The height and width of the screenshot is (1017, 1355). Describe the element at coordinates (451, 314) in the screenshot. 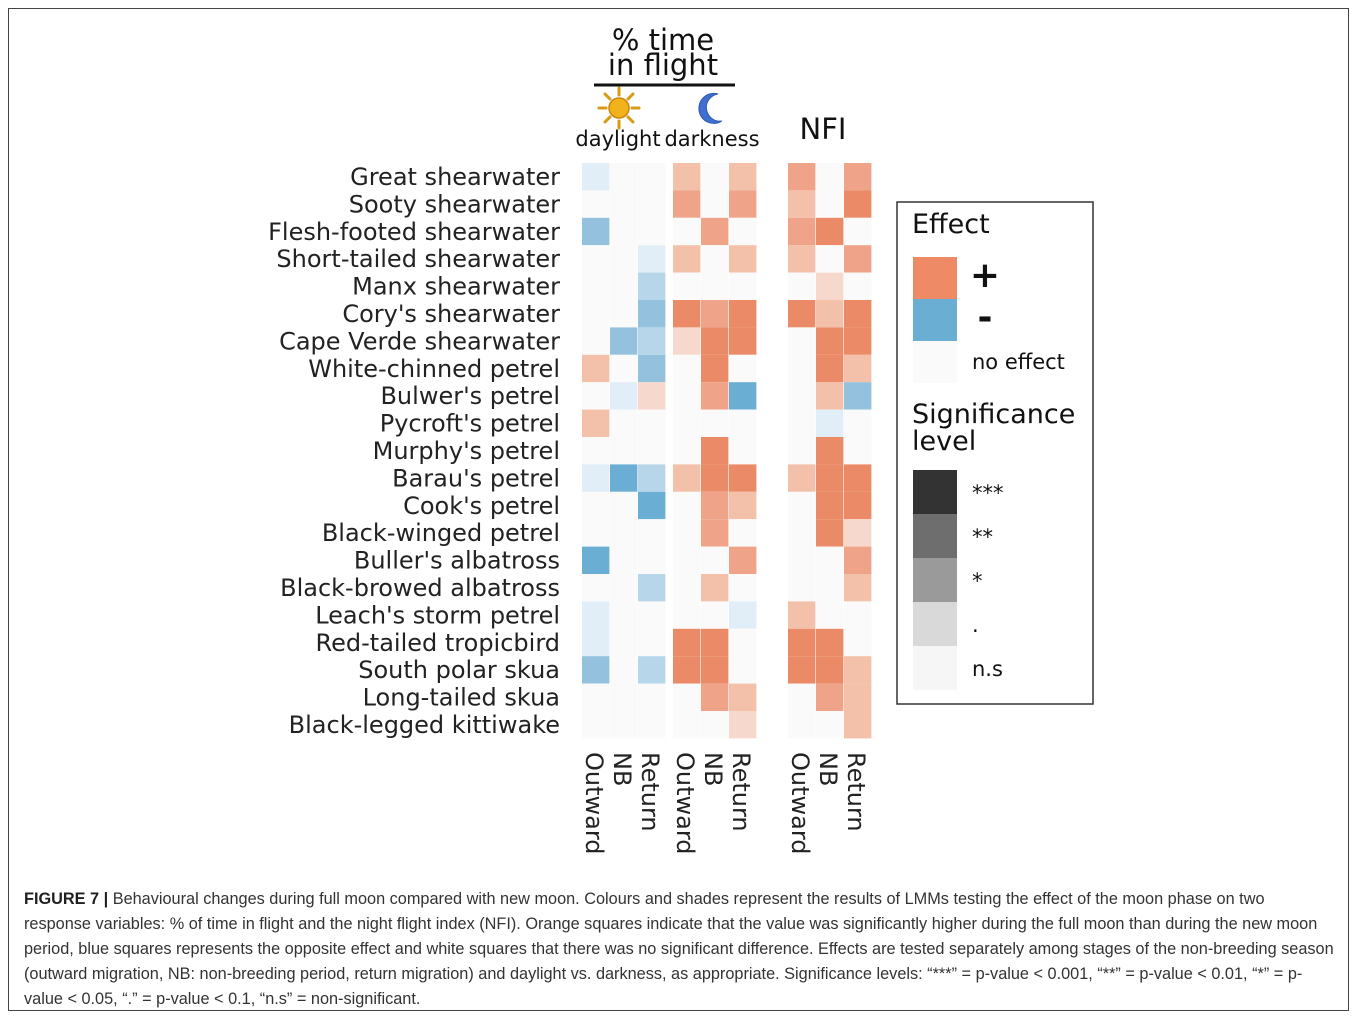

I see `row-label: Cory's shearwater` at that location.